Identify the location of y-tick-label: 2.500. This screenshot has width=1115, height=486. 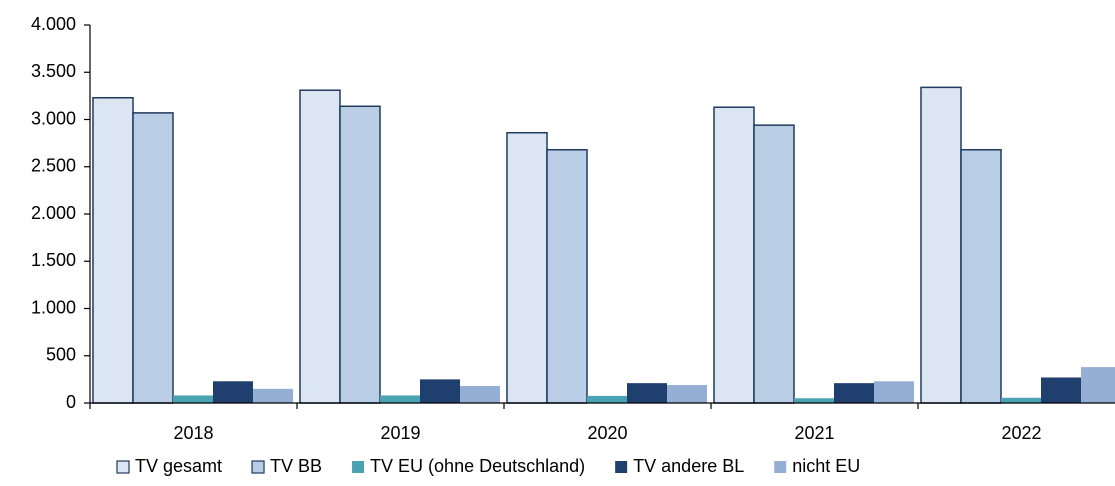
(53, 166).